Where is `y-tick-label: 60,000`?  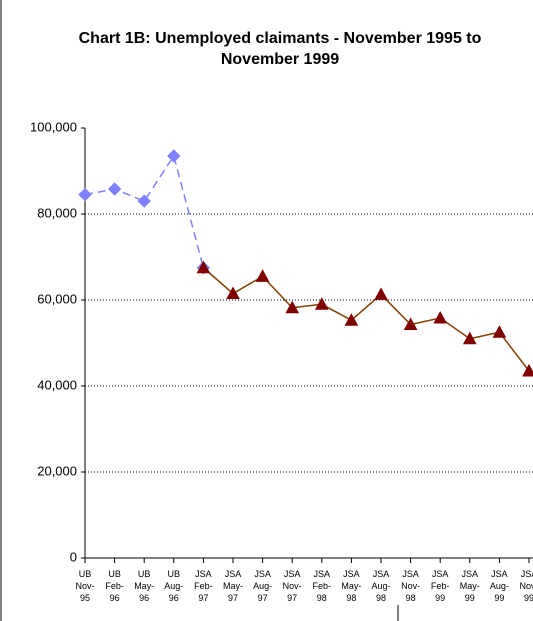
y-tick-label: 60,000 is located at coordinates (57, 298).